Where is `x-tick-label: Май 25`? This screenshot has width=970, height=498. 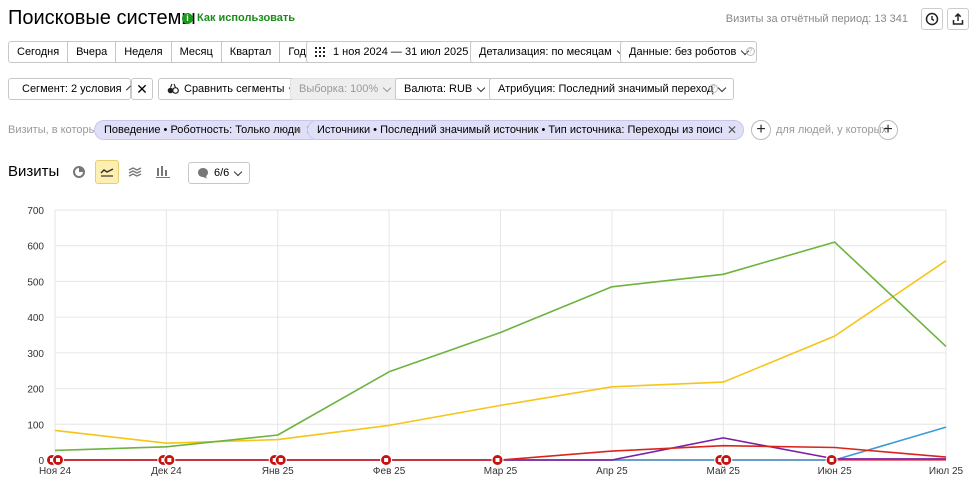
x-tick-label: Май 25 is located at coordinates (724, 471).